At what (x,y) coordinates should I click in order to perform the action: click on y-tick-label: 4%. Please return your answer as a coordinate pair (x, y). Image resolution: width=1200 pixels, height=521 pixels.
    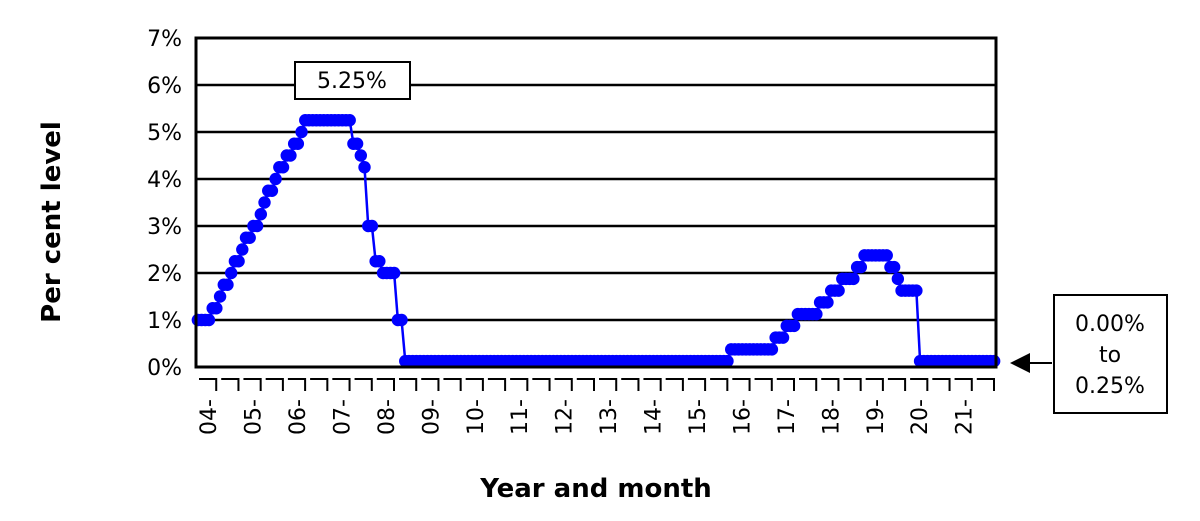
    Looking at the image, I should click on (164, 180).